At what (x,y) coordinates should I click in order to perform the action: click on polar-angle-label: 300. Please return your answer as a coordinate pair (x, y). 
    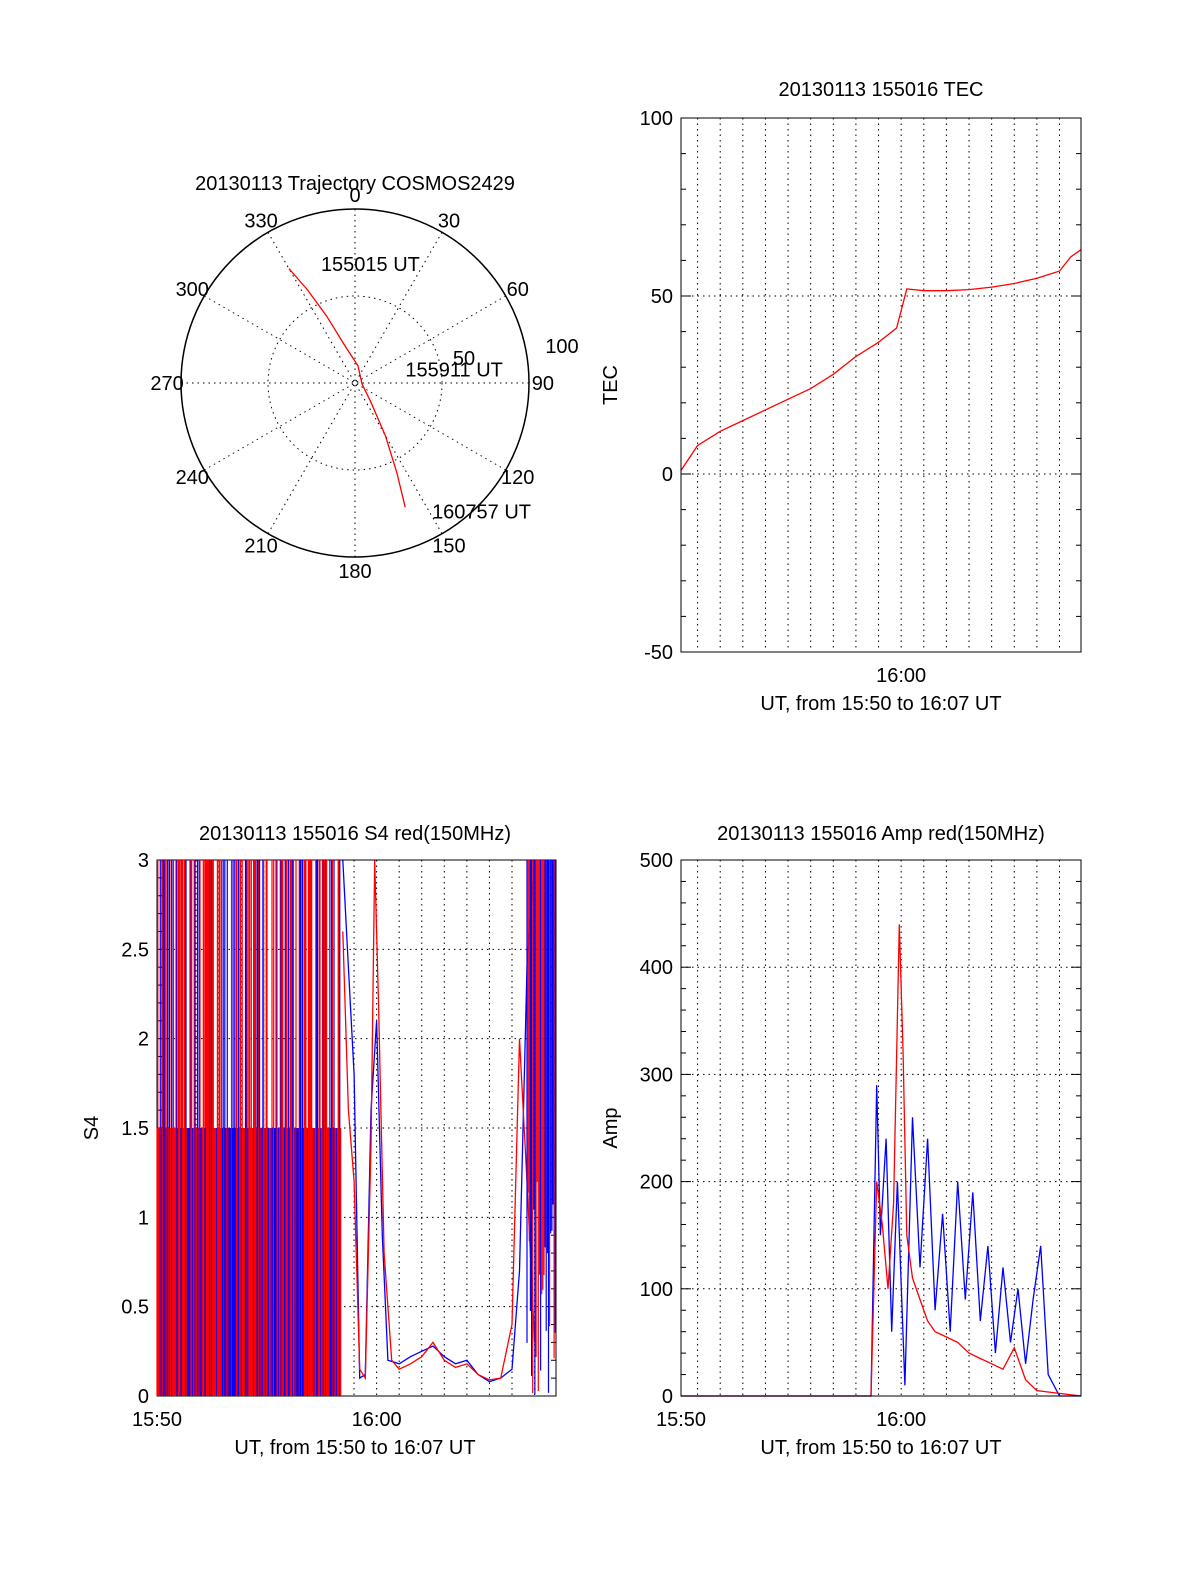
    Looking at the image, I should click on (192, 290).